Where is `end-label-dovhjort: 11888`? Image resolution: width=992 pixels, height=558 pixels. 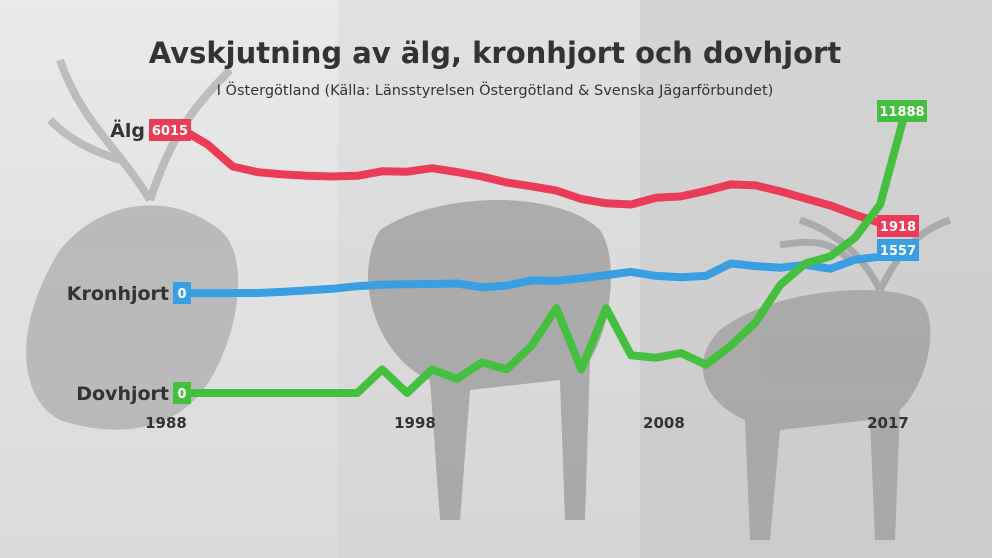 end-label-dovhjort: 11888 is located at coordinates (902, 111).